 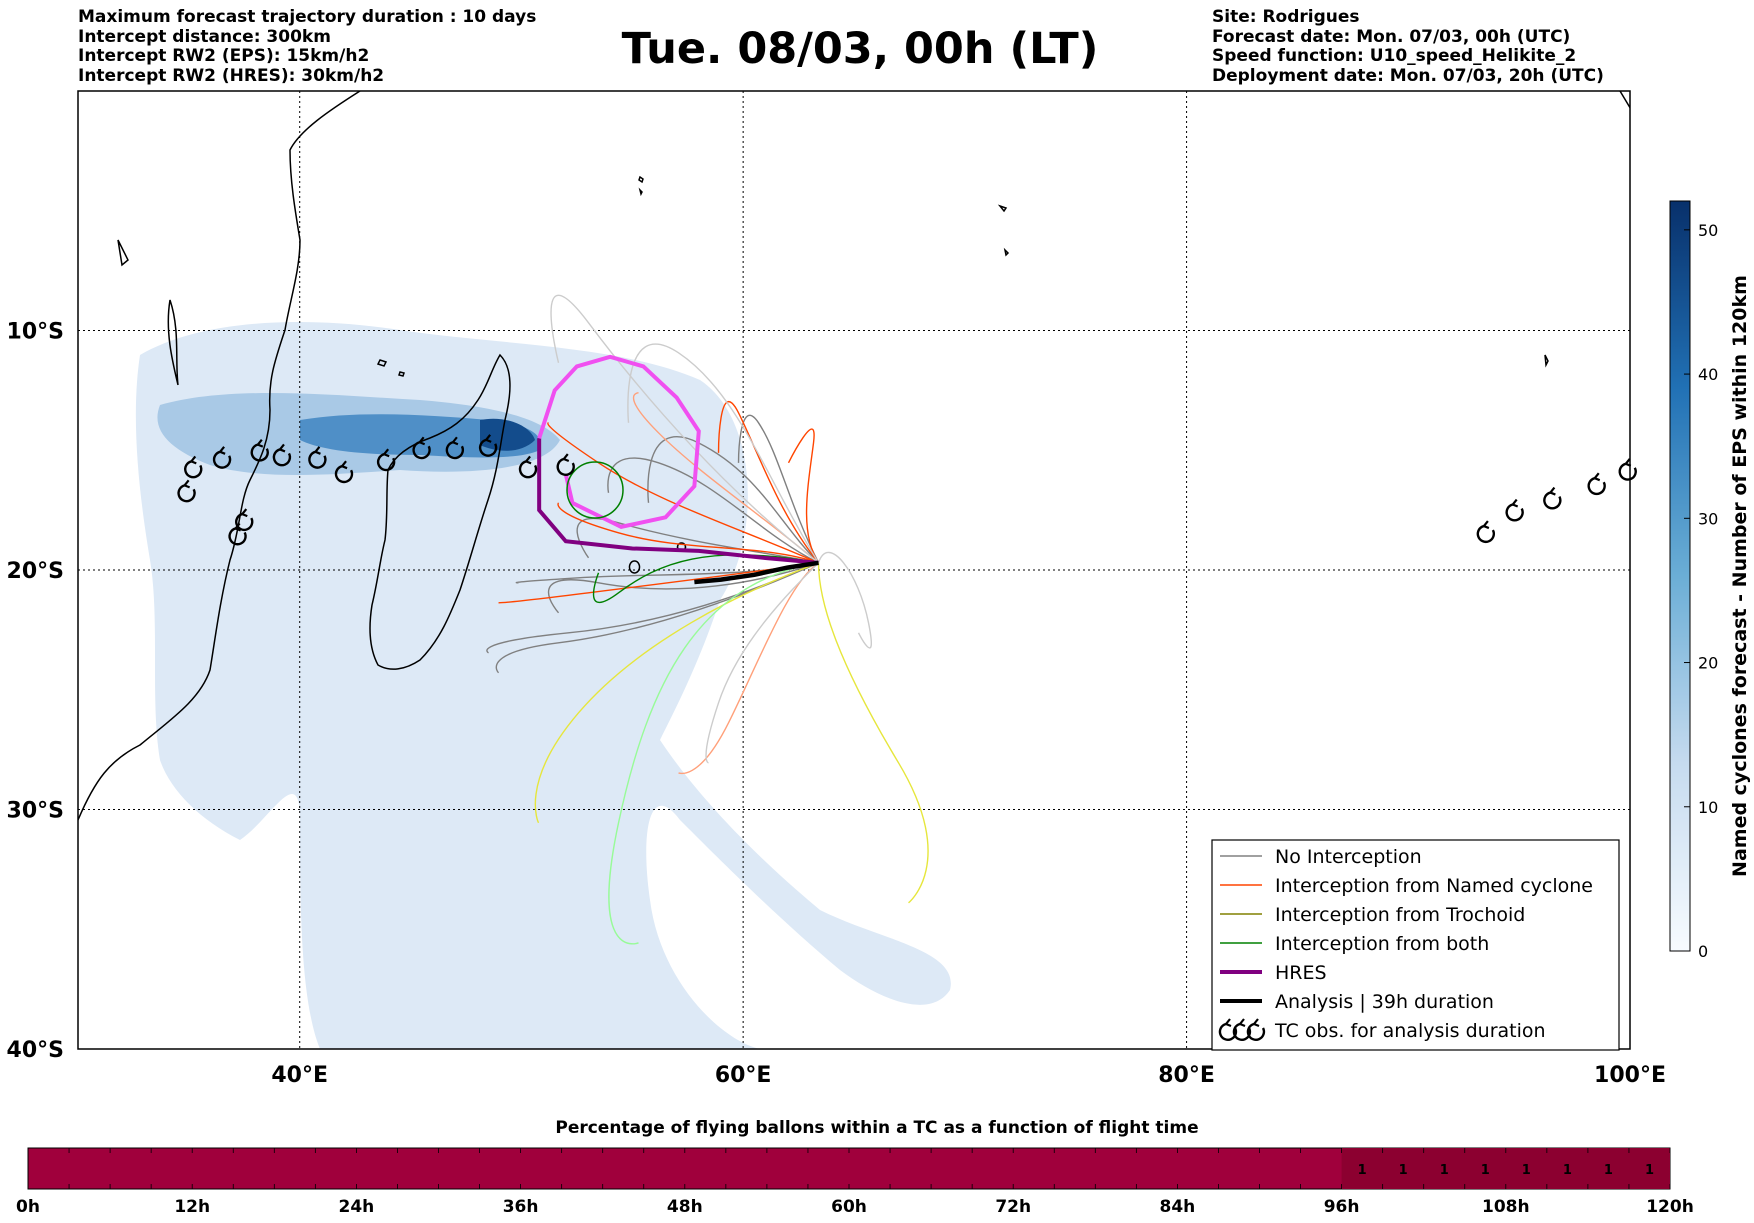 I want to click on colorbar-tick-label: 40, so click(x=1708, y=374).